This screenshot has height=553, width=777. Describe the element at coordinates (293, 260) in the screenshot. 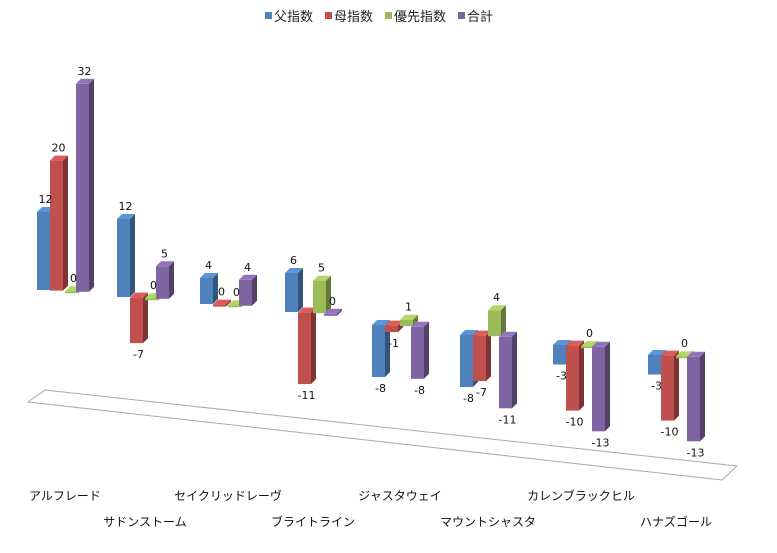

I see `data-label: 6` at that location.